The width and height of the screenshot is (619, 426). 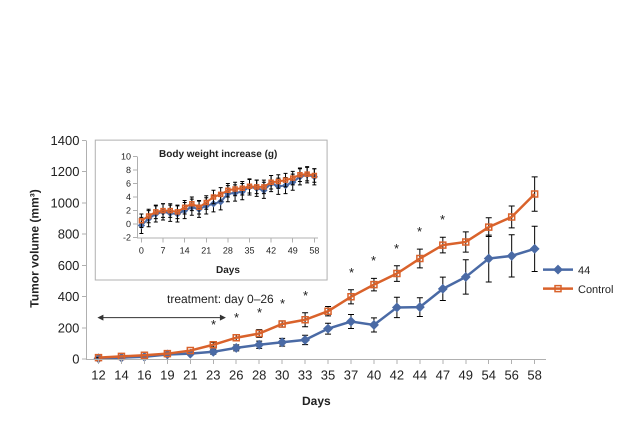 What do you see at coordinates (129, 197) in the screenshot?
I see `y-tick-label: 4` at bounding box center [129, 197].